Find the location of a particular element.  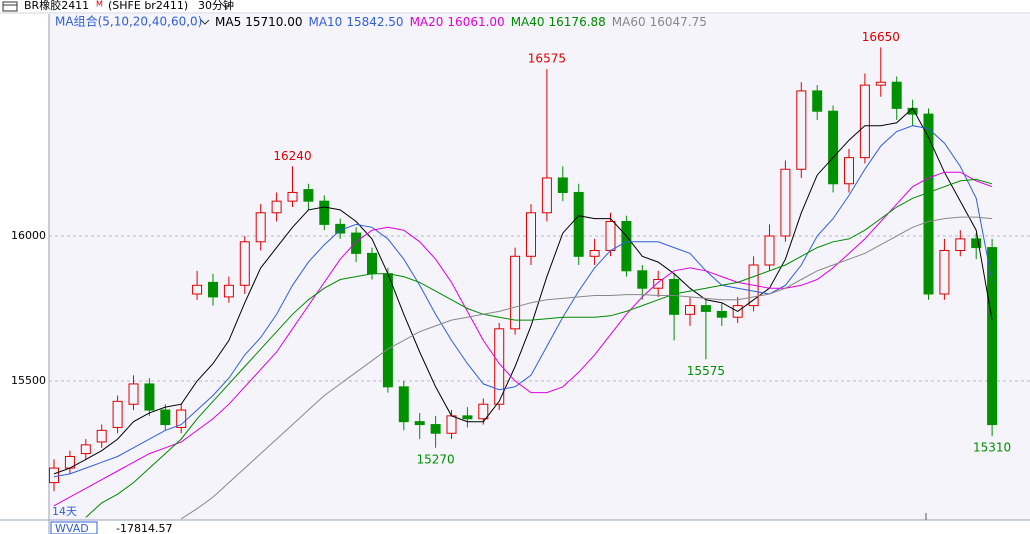

legend-value: 15842.50 is located at coordinates (374, 22).